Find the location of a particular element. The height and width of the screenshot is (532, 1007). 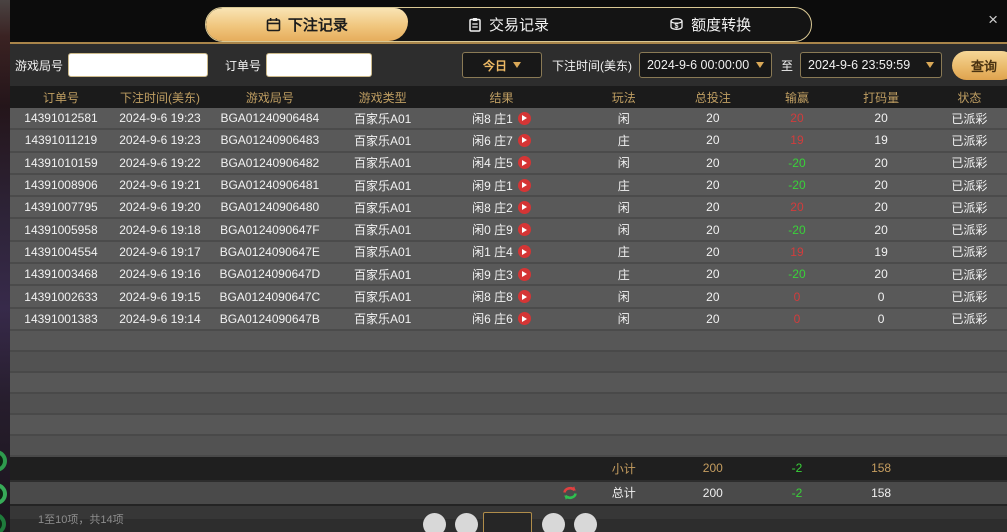

game-background-strip is located at coordinates (5, 266).